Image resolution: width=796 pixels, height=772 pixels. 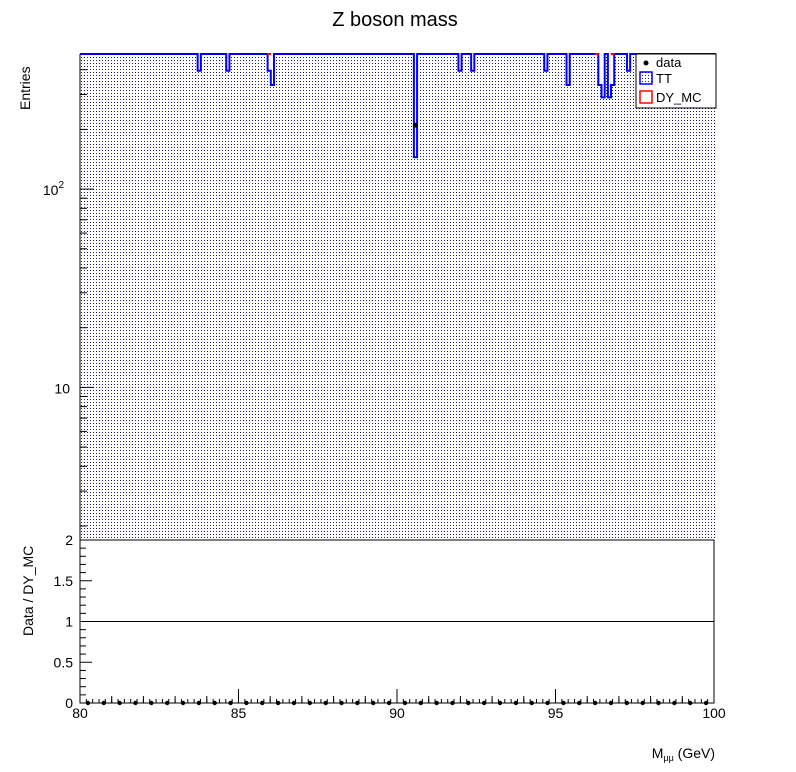 What do you see at coordinates (646, 78) in the screenshot?
I see `legend-tt-swatch` at bounding box center [646, 78].